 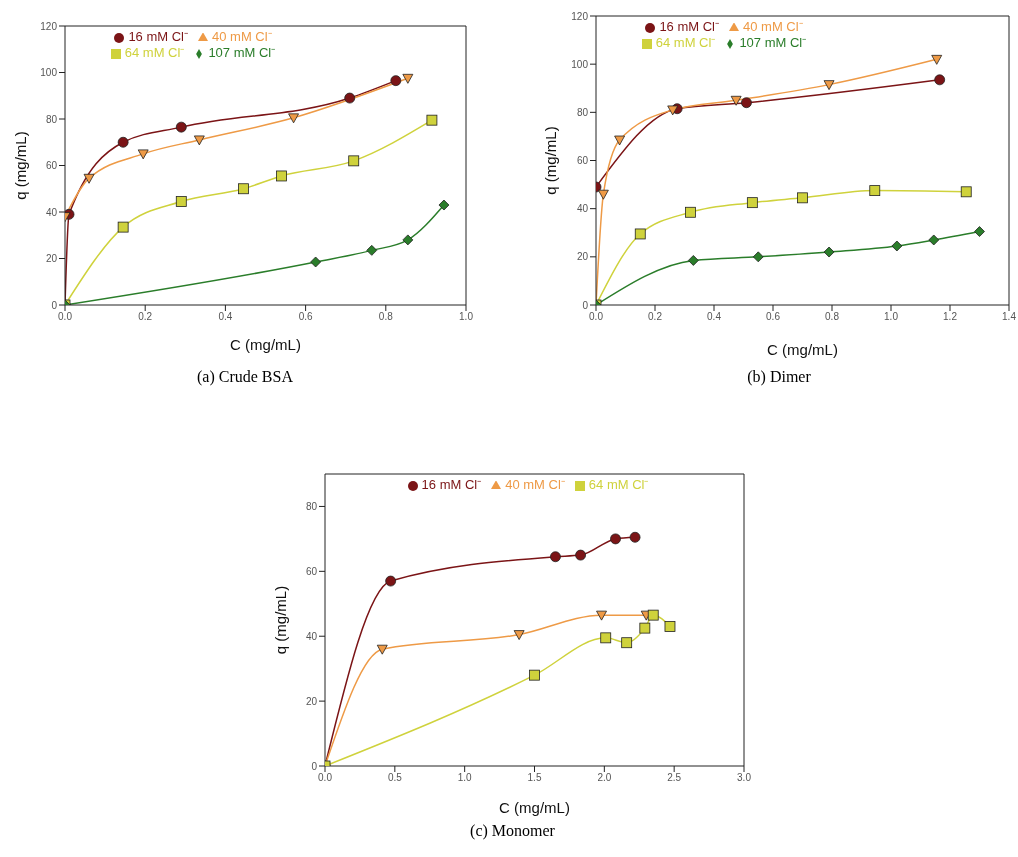 What do you see at coordinates (744, 778) in the screenshot?
I see `x-tick-label: 3.0` at bounding box center [744, 778].